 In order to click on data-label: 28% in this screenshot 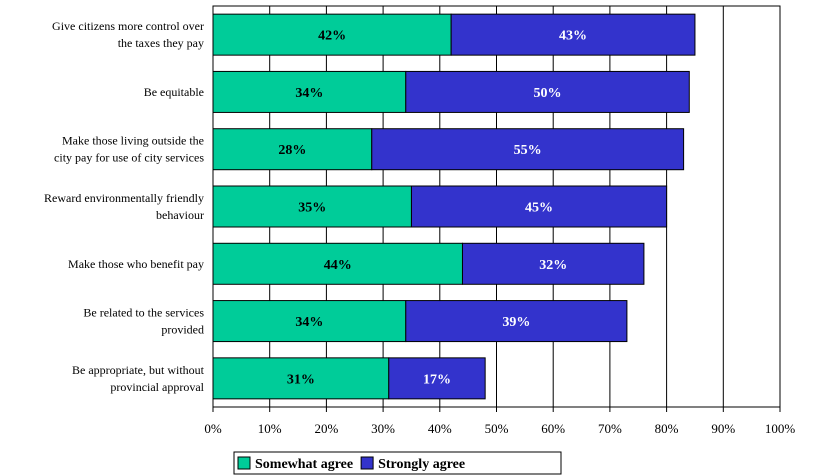, I will do `click(292, 150)`.